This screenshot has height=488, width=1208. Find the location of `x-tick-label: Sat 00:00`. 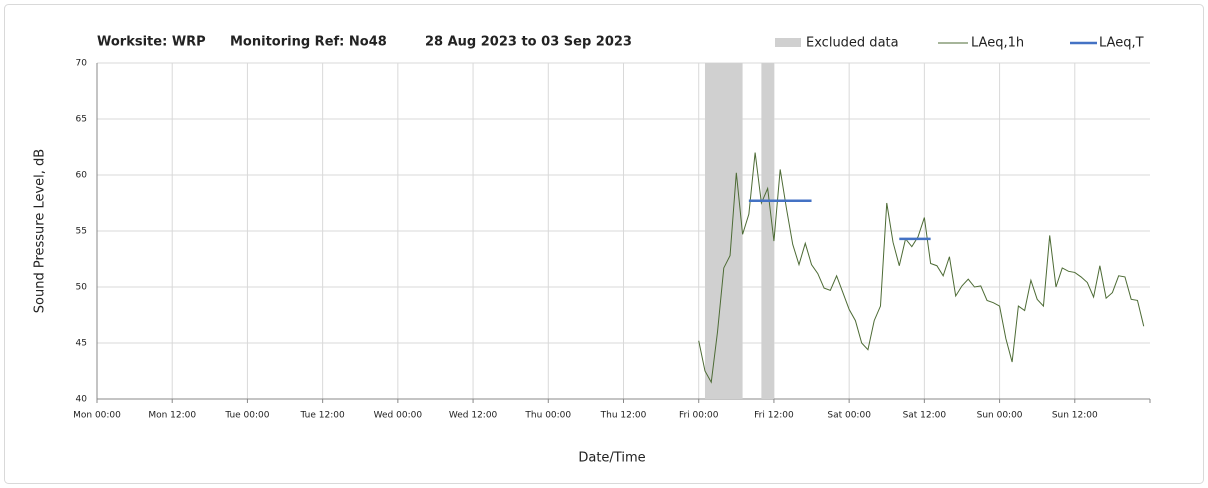

x-tick-label: Sat 00:00 is located at coordinates (849, 416).